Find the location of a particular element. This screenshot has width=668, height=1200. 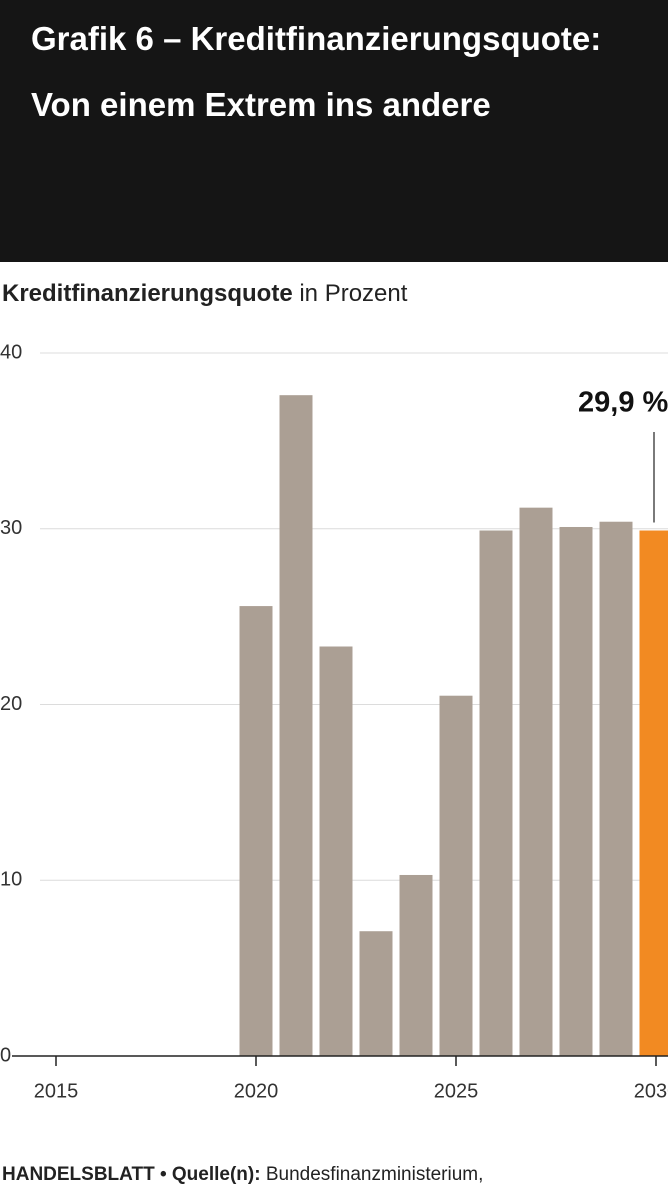

y-tick-label: 0 is located at coordinates (5, 1055).